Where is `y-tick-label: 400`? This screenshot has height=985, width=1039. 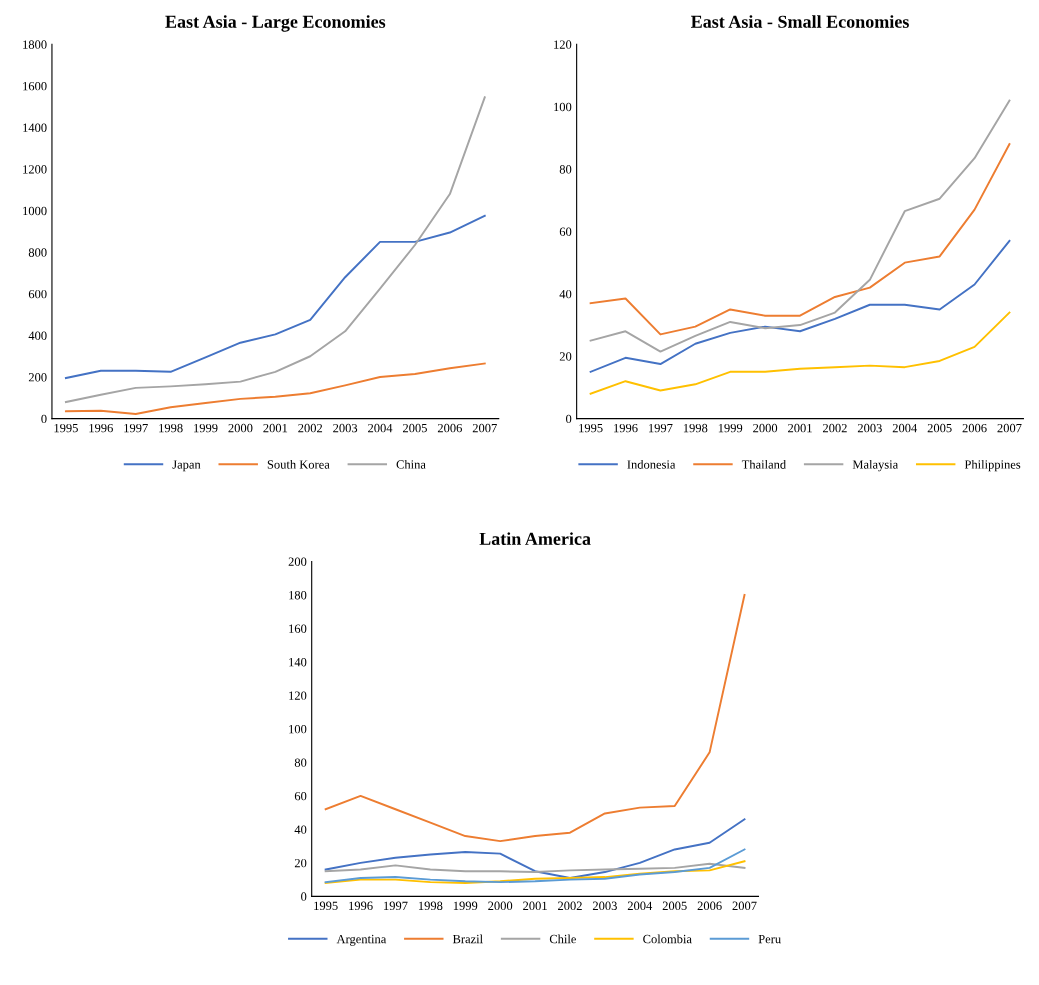
y-tick-label: 400 is located at coordinates (37, 335).